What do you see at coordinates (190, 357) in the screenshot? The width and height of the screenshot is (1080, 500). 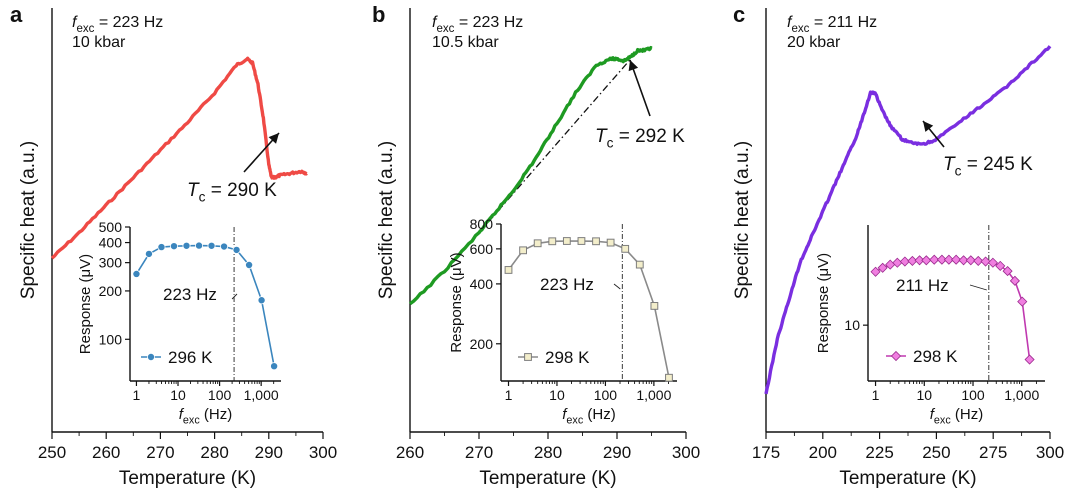 I see `inset-legend-label: 296 K` at bounding box center [190, 357].